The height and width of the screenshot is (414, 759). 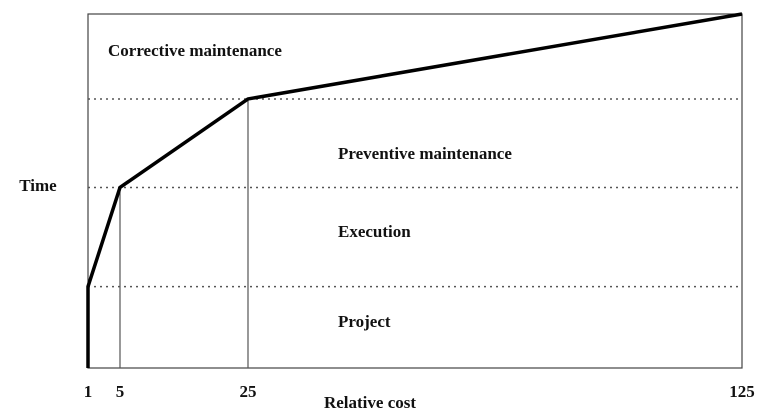 What do you see at coordinates (120, 391) in the screenshot?
I see `x-tick-label: 5` at bounding box center [120, 391].